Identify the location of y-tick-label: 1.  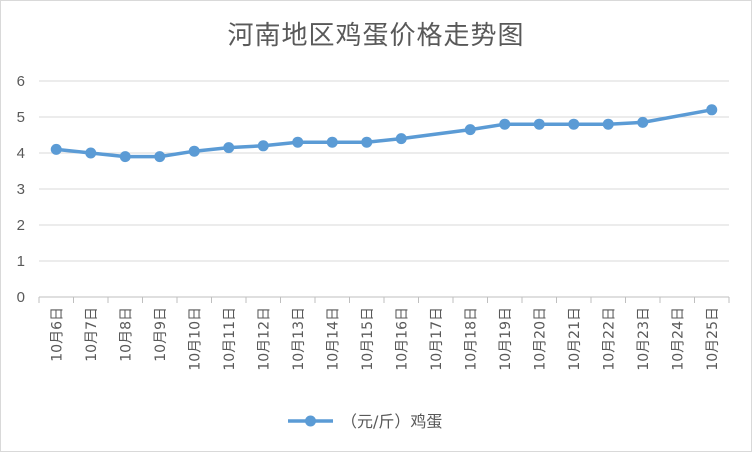
(21, 261).